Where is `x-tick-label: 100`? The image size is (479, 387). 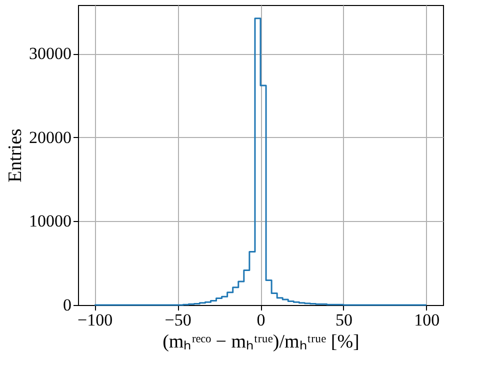
x-tick-label: 100 is located at coordinates (427, 320).